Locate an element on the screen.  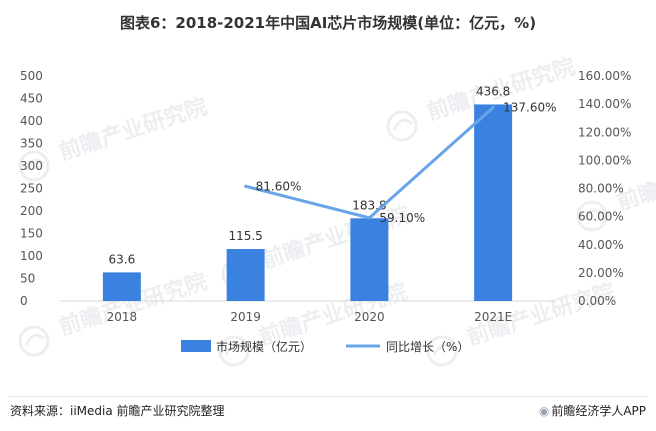
footer-source: 资料来源：iiMedia 前瞻产业研究院整理 is located at coordinates (117, 411).